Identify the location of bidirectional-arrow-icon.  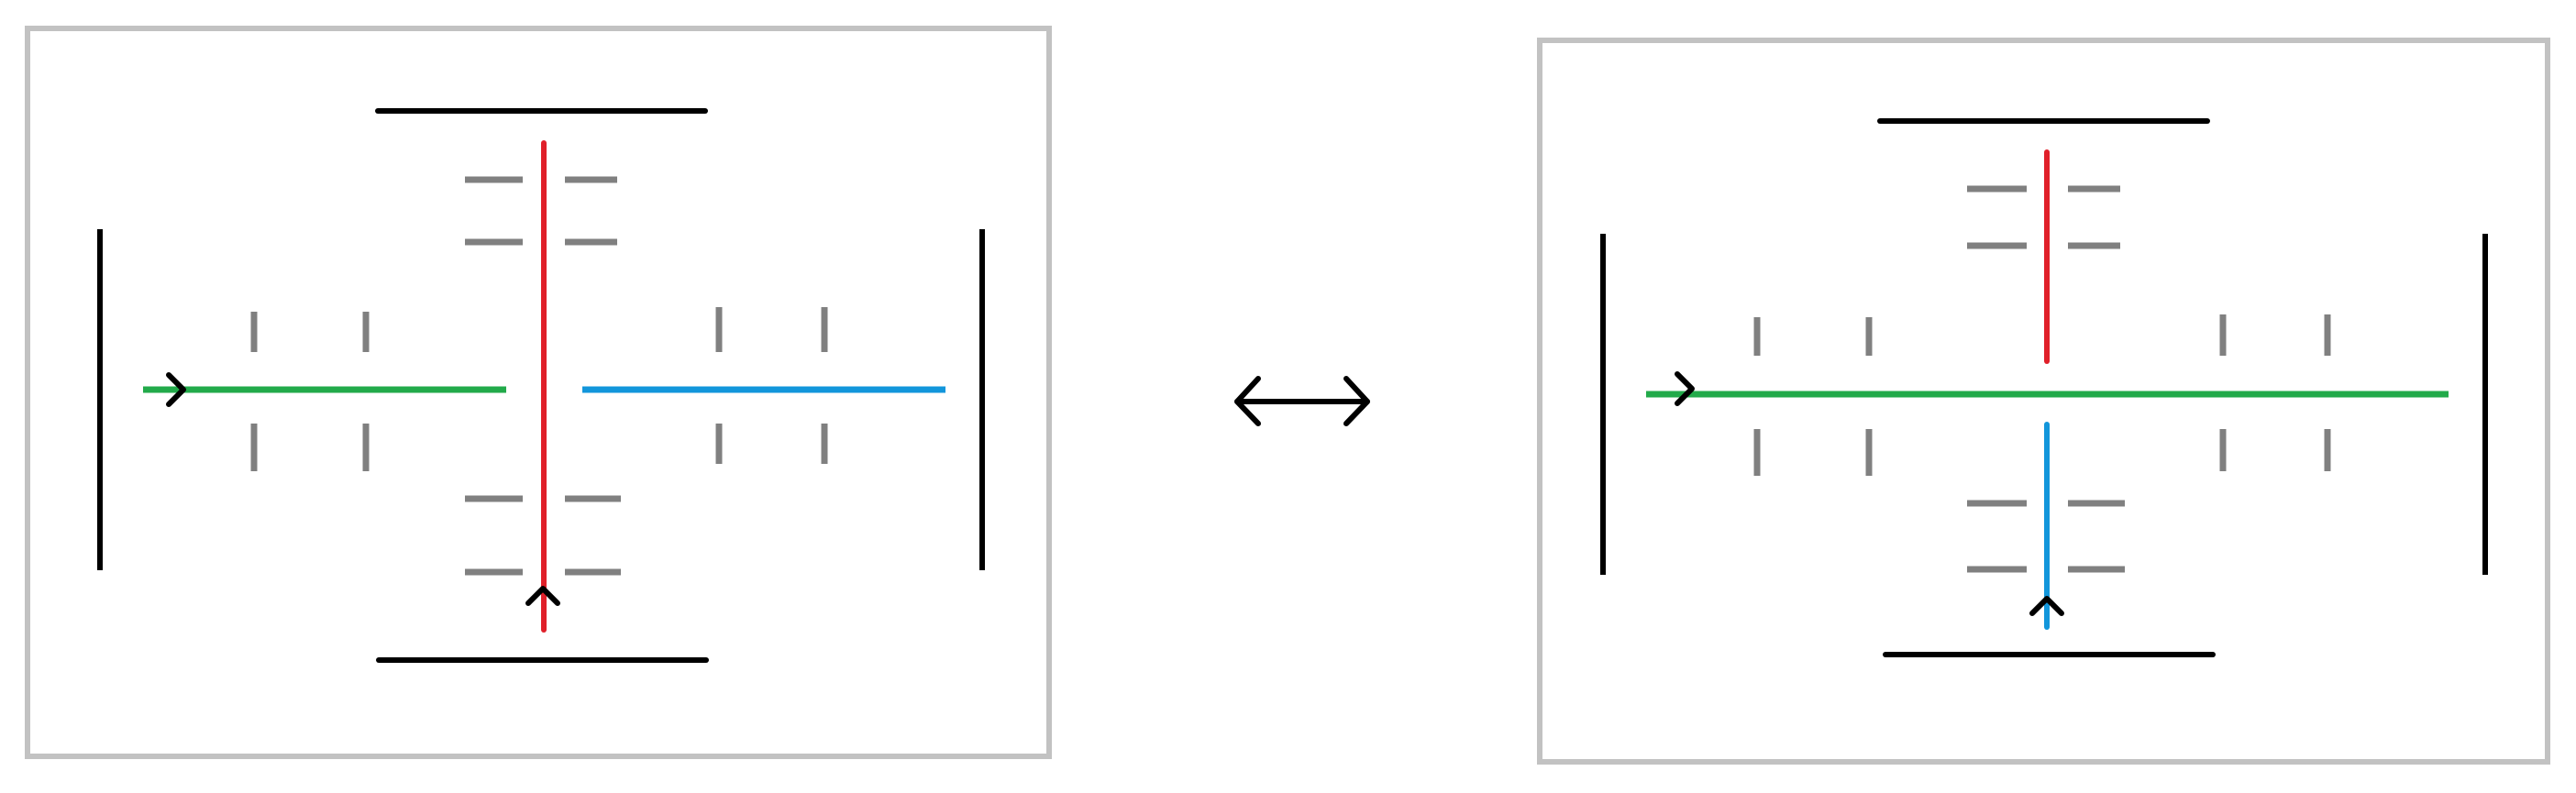
(1302, 401).